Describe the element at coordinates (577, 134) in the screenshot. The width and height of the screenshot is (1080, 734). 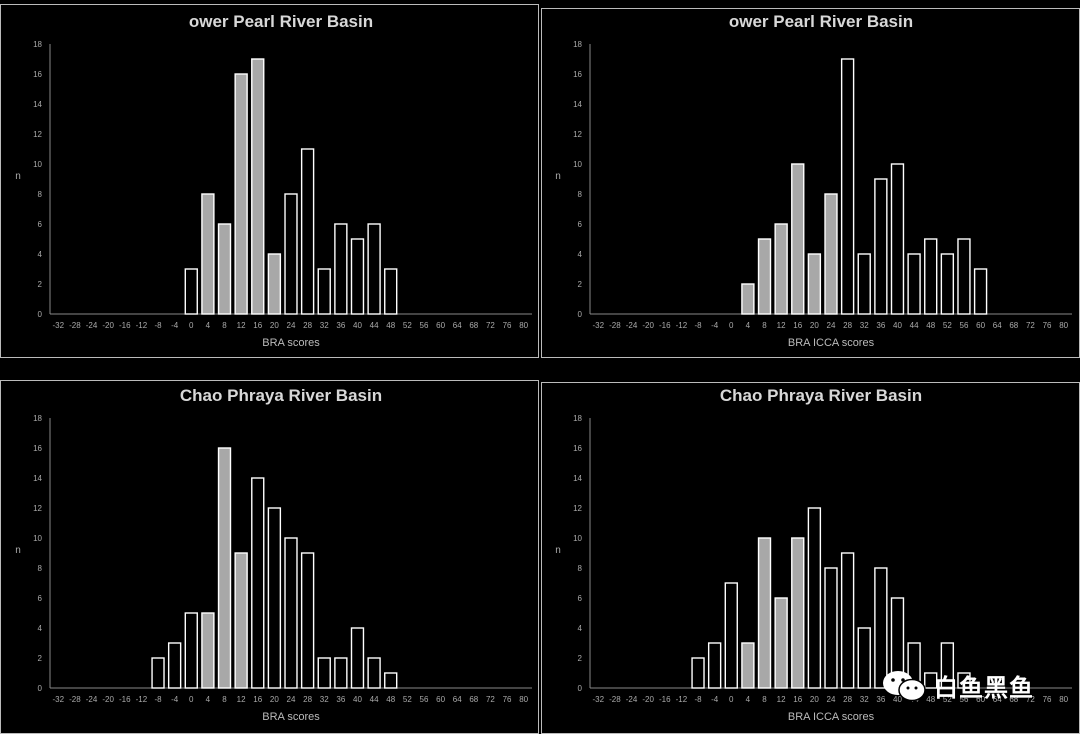
I see `y-tick-label: 12` at that location.